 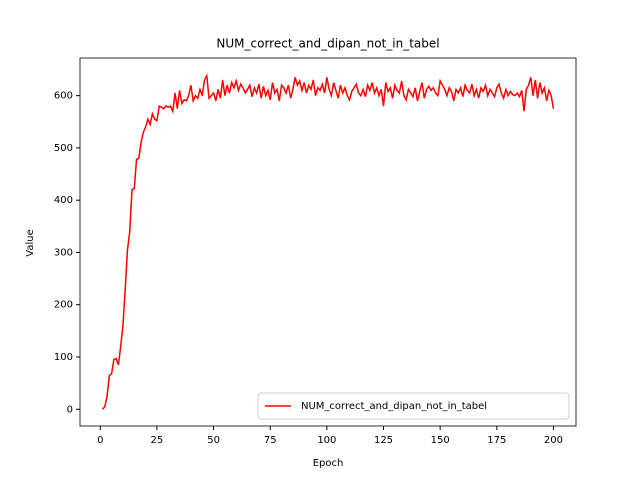 What do you see at coordinates (63, 357) in the screenshot?
I see `y-tick-label: 100` at bounding box center [63, 357].